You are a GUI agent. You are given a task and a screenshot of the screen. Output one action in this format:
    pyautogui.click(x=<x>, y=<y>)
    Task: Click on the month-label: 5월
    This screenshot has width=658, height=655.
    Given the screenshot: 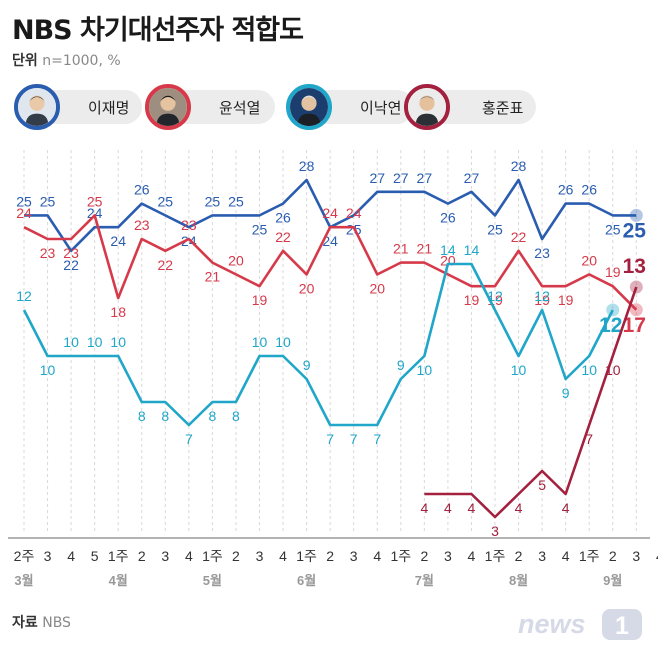 What is the action you would take?
    pyautogui.click(x=212, y=580)
    